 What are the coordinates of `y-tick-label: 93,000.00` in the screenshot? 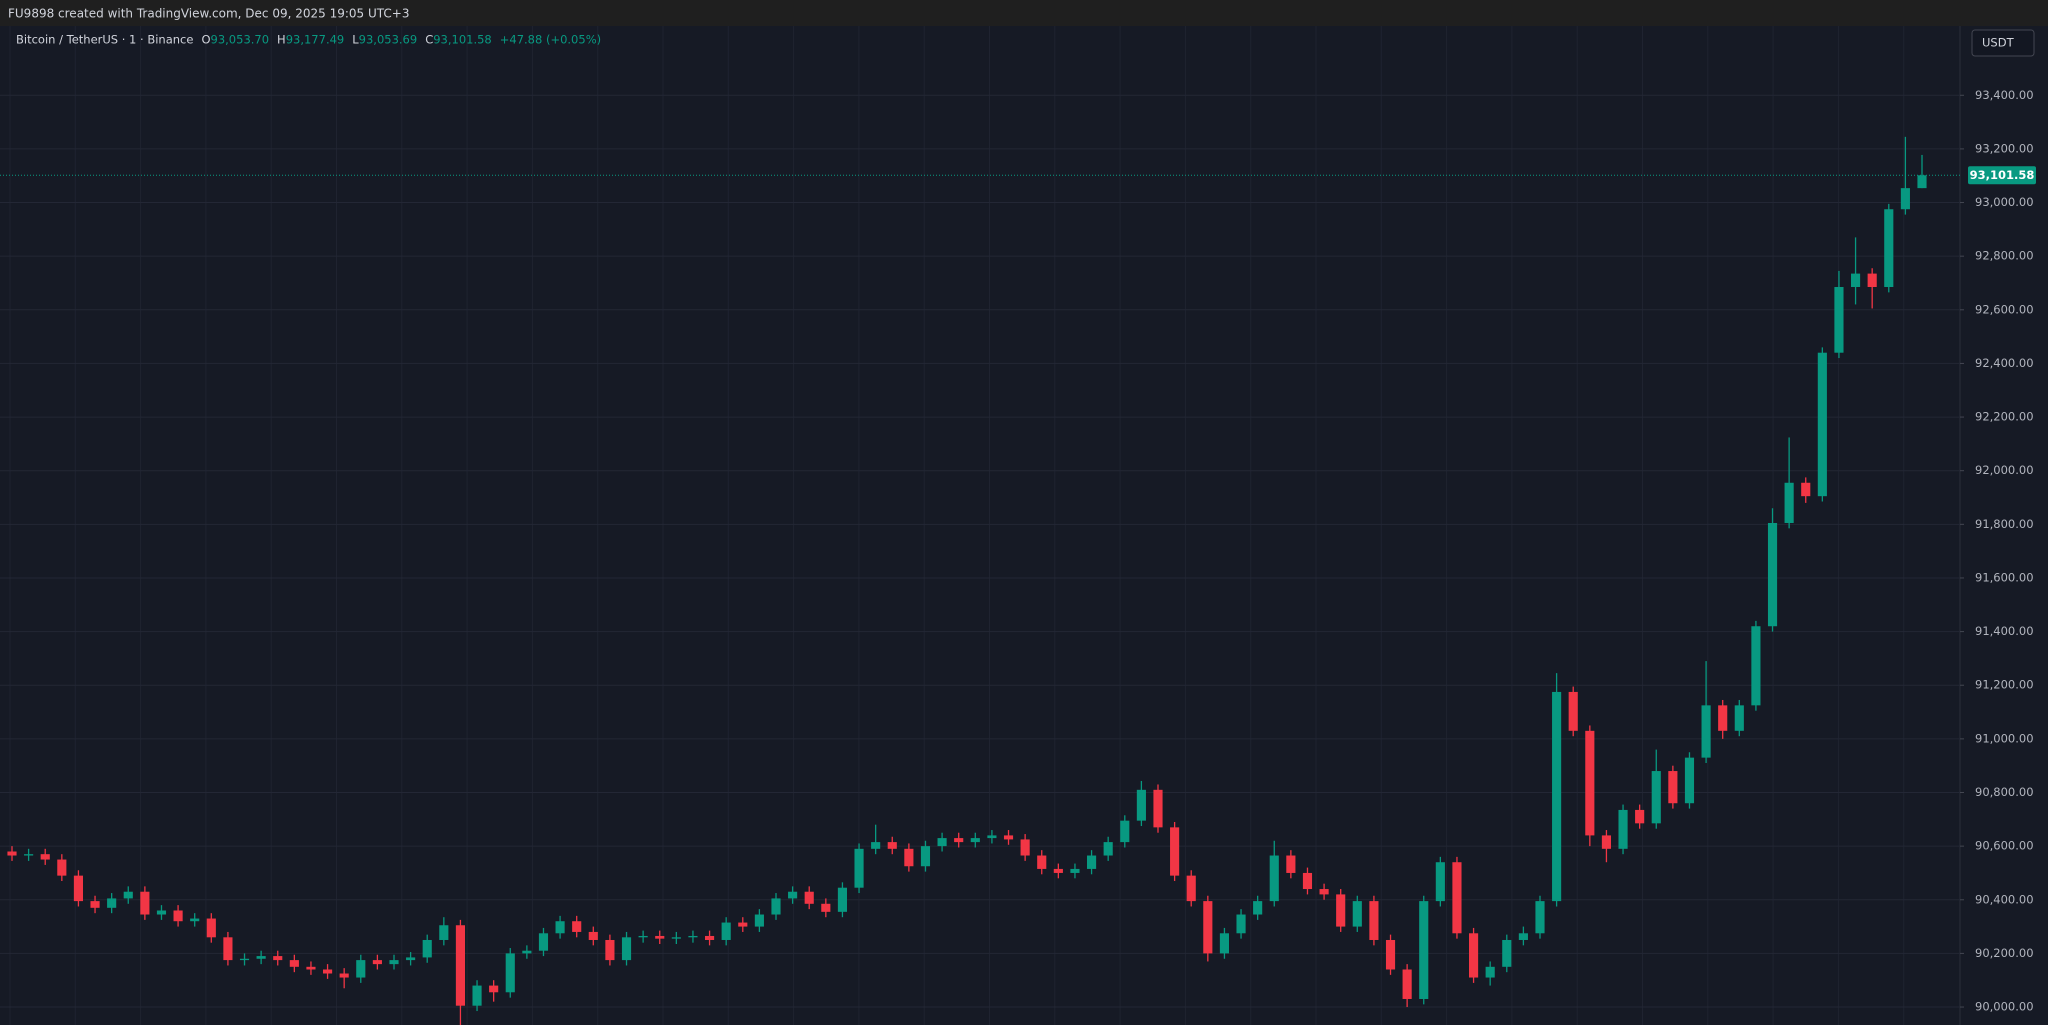 It's located at (2004, 202).